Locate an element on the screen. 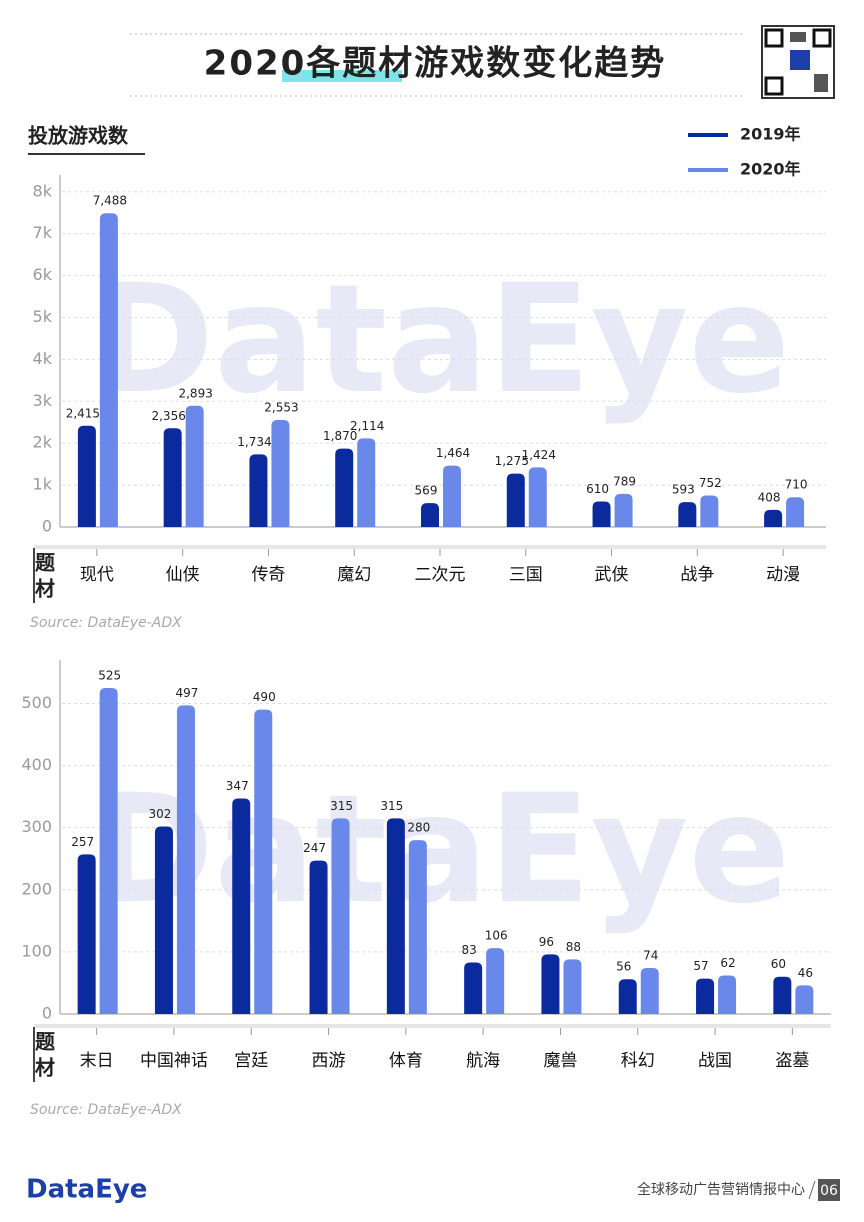 The height and width of the screenshot is (1222, 864). title-highlight is located at coordinates (342, 76).